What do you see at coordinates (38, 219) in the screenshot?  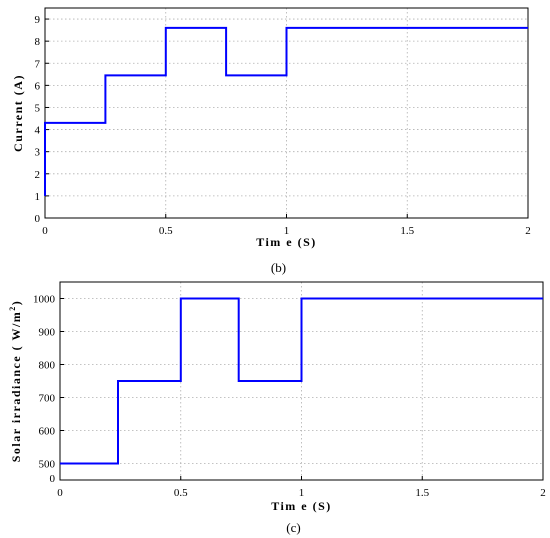 I see `current-y-tick-label: 0` at bounding box center [38, 219].